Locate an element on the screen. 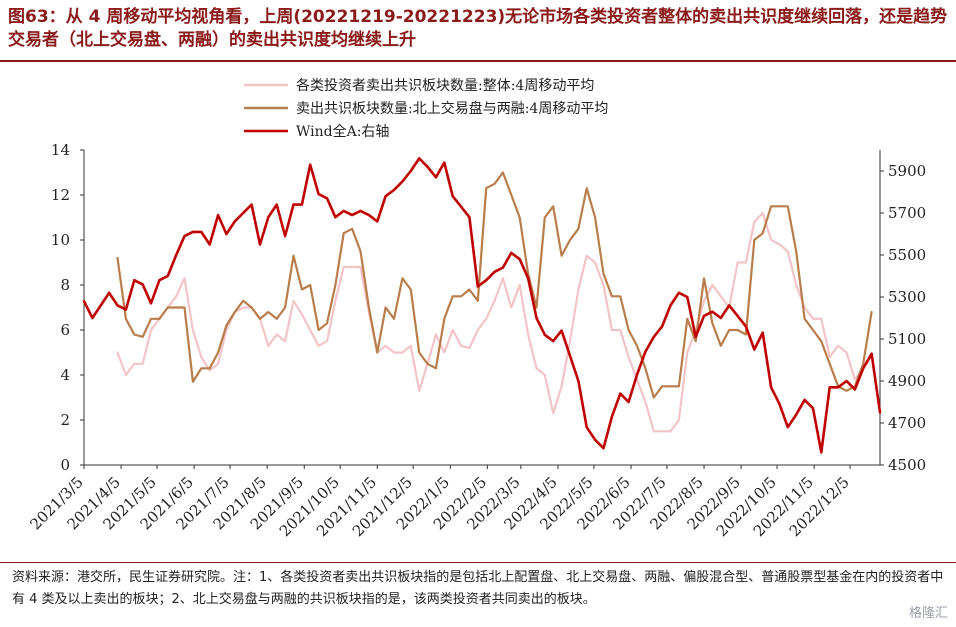 The image size is (956, 627). right-tick-label: 5500 is located at coordinates (907, 255).